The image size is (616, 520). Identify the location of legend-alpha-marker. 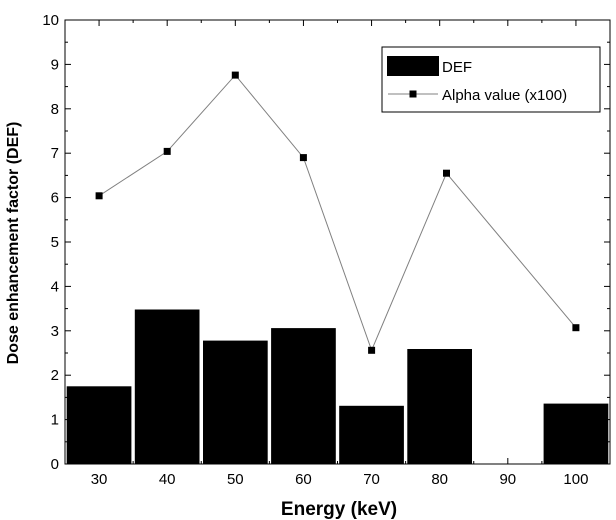
(413, 94).